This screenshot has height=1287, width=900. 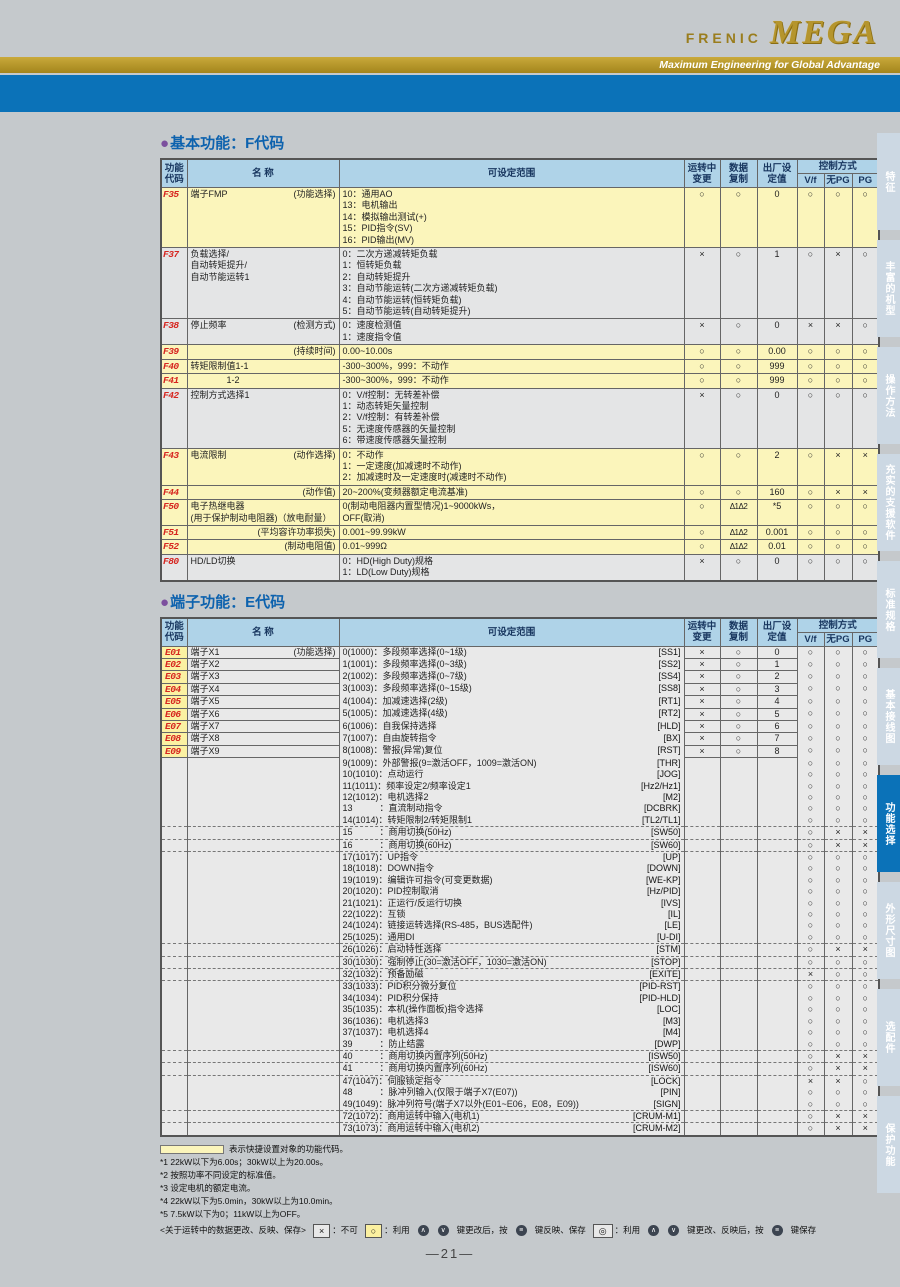 I want to click on sidebar-tab-10: 保护功能, so click(x=888, y=1144).